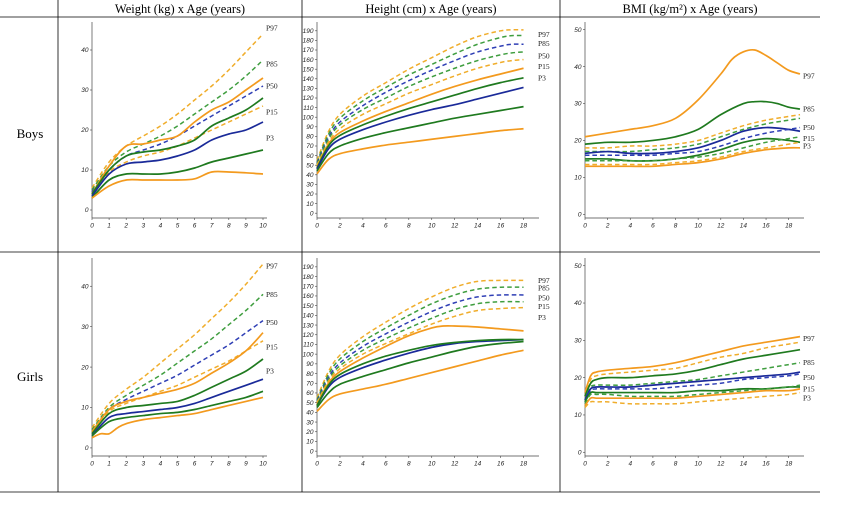 The width and height of the screenshot is (846, 506). Describe the element at coordinates (690, 9) in the screenshot. I see `column-title-bmi: BMI (kg/m²) x Age (years)` at that location.